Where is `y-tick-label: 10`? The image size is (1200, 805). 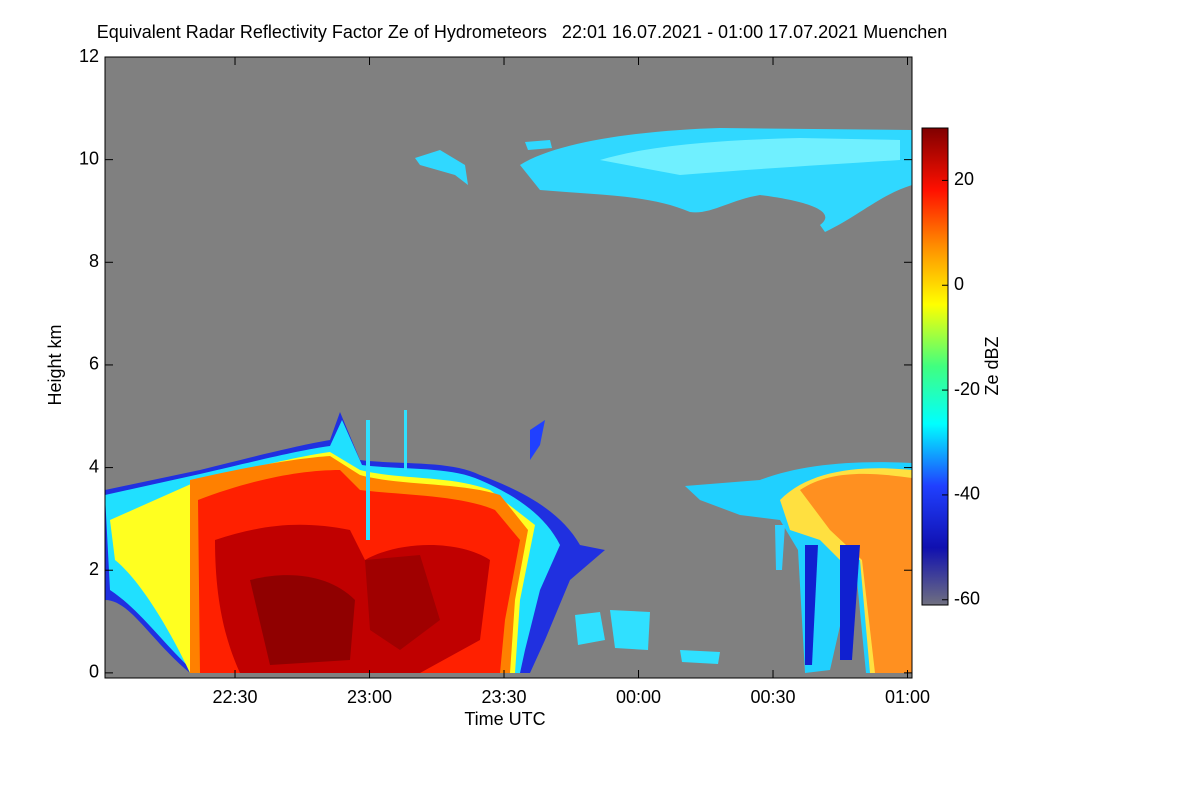 y-tick-label: 10 is located at coordinates (89, 158).